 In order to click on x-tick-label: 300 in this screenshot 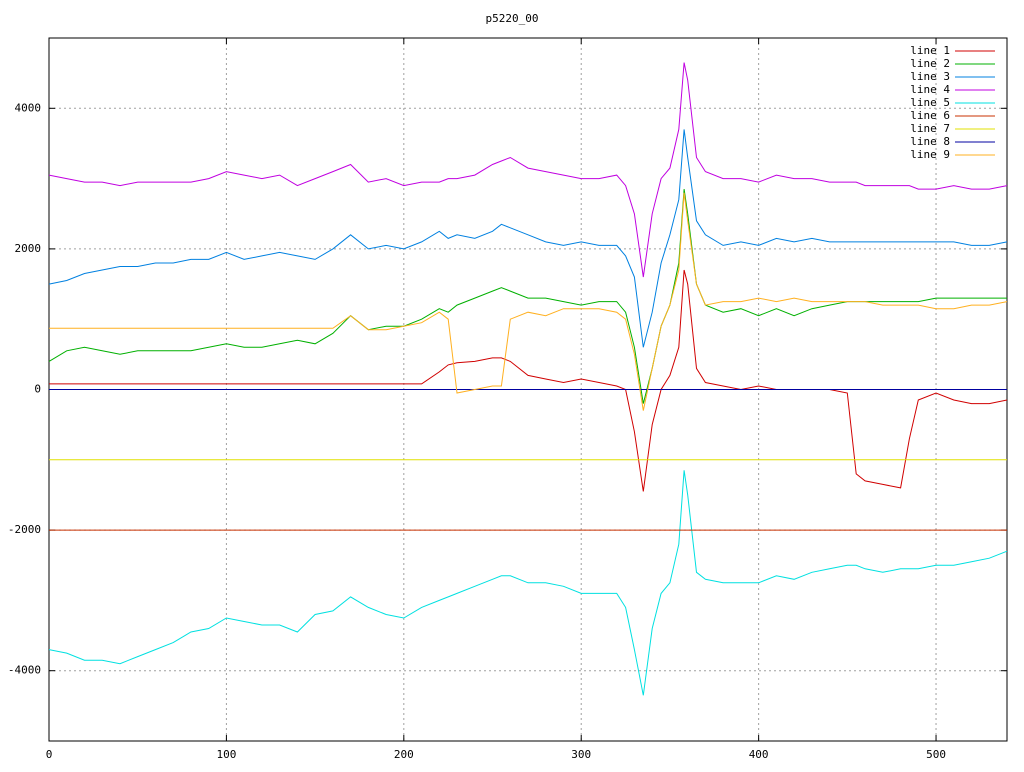, I will do `click(581, 754)`.